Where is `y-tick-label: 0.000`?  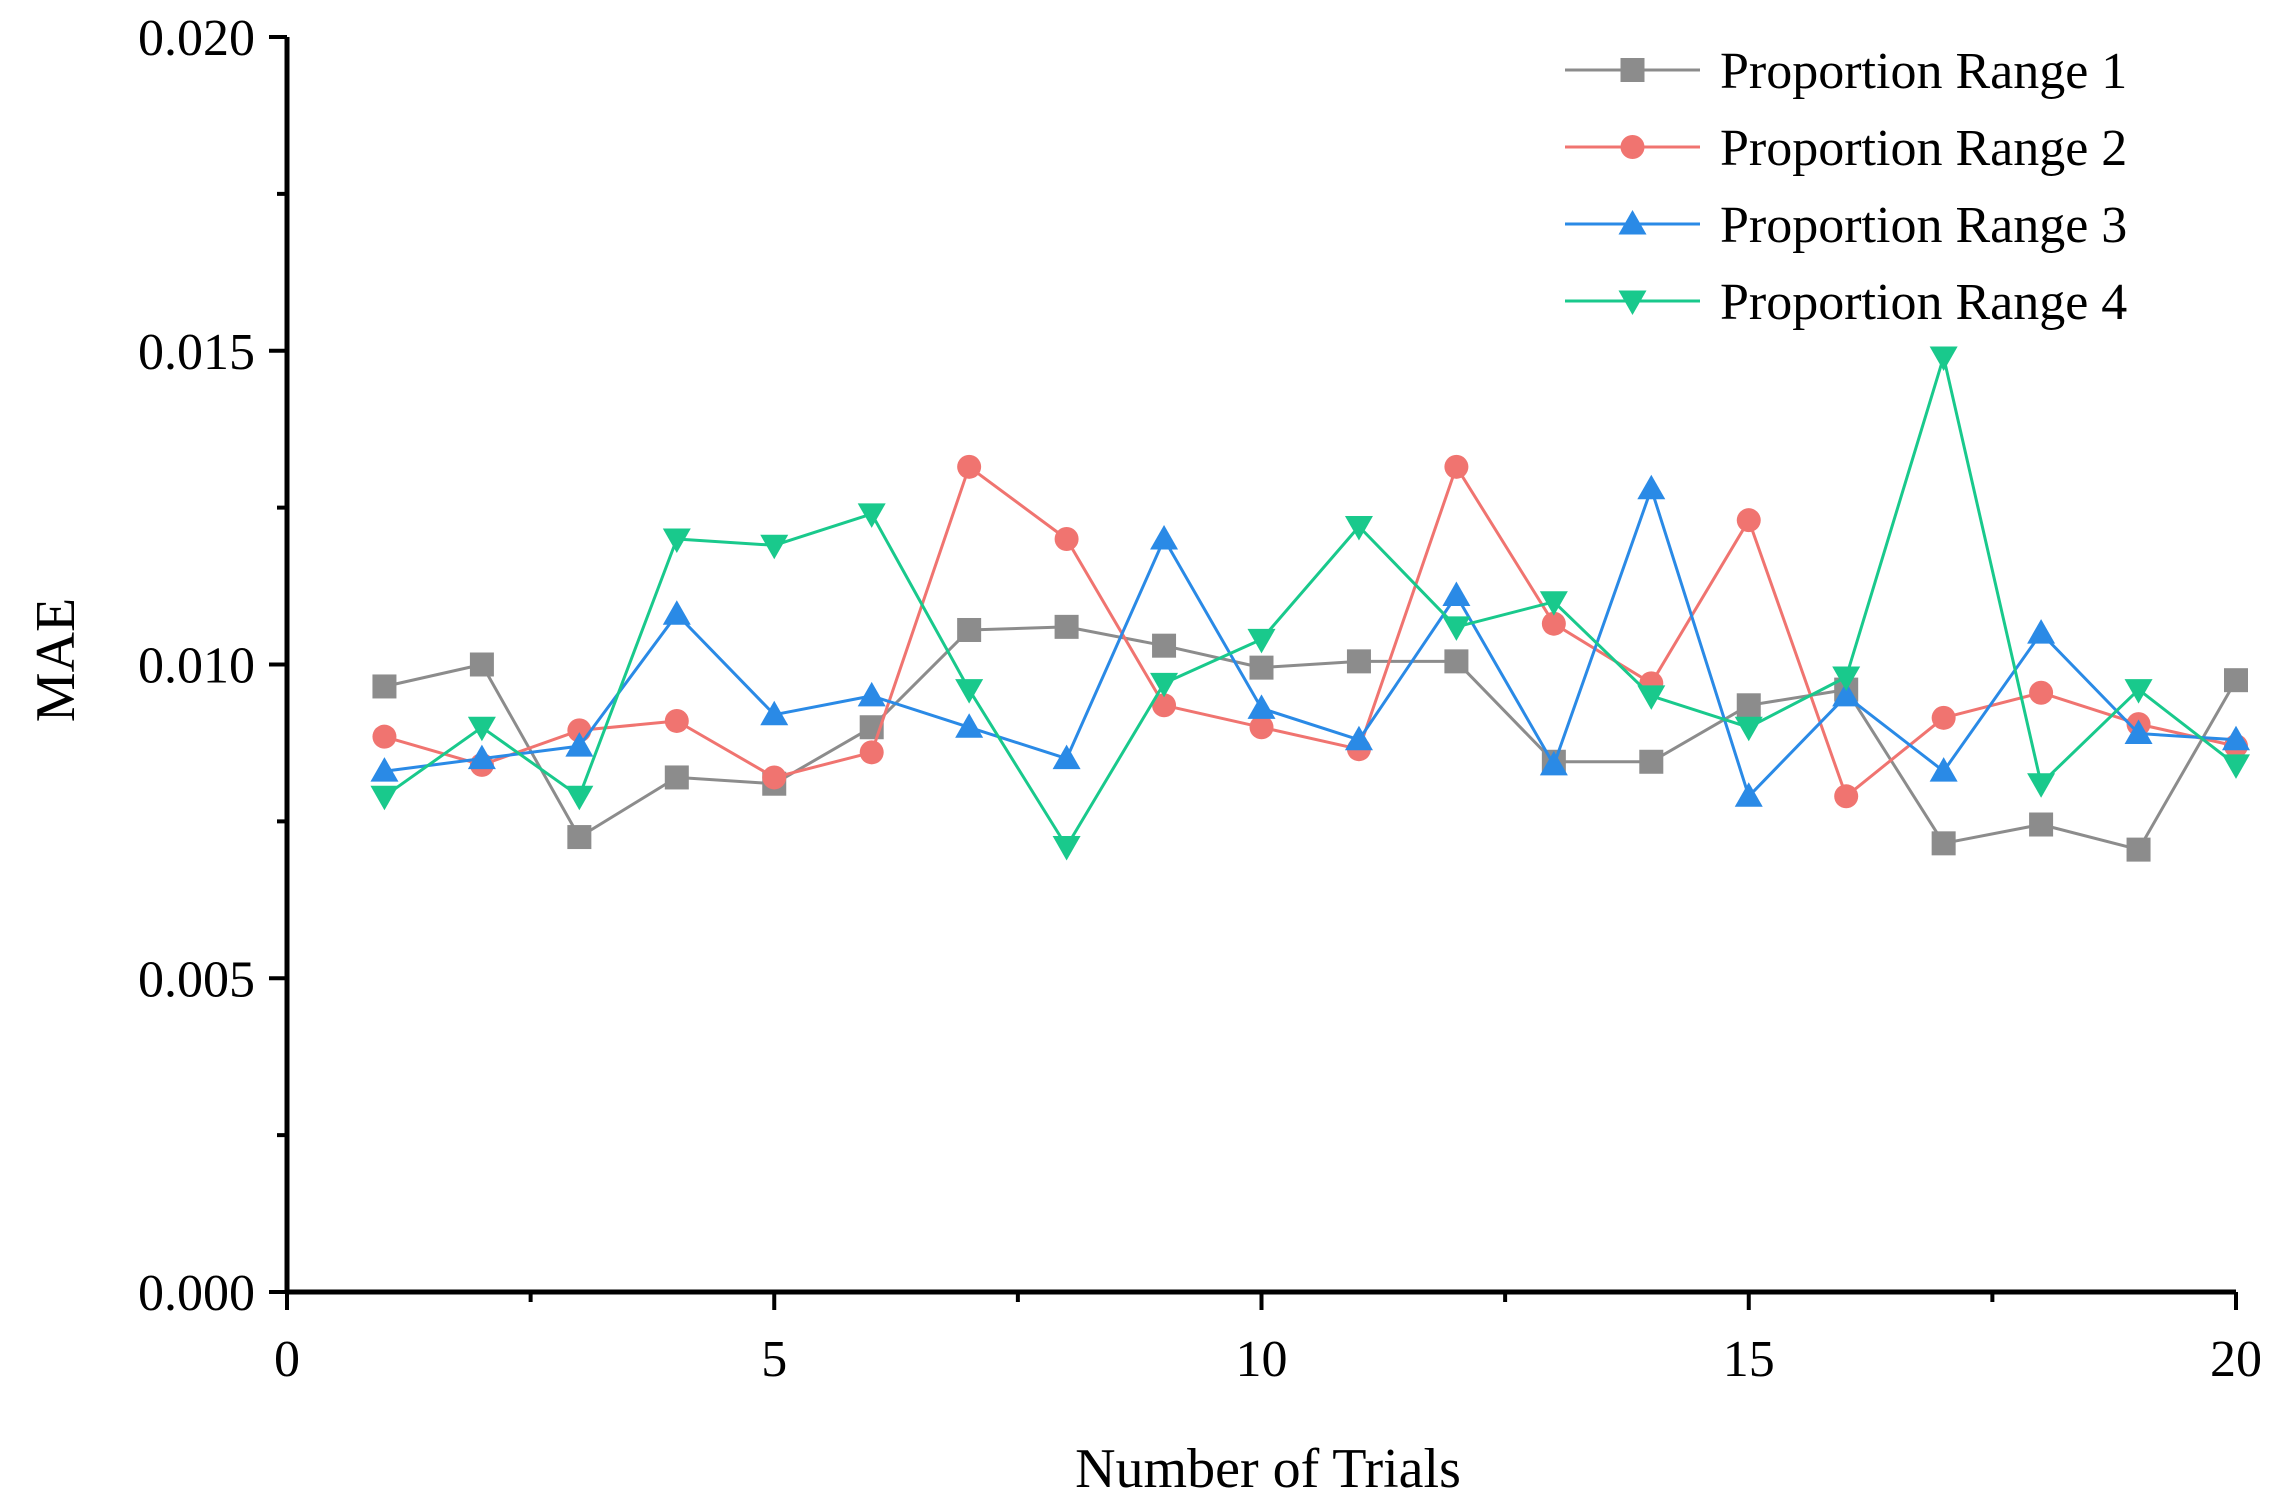 y-tick-label: 0.000 is located at coordinates (196, 1293).